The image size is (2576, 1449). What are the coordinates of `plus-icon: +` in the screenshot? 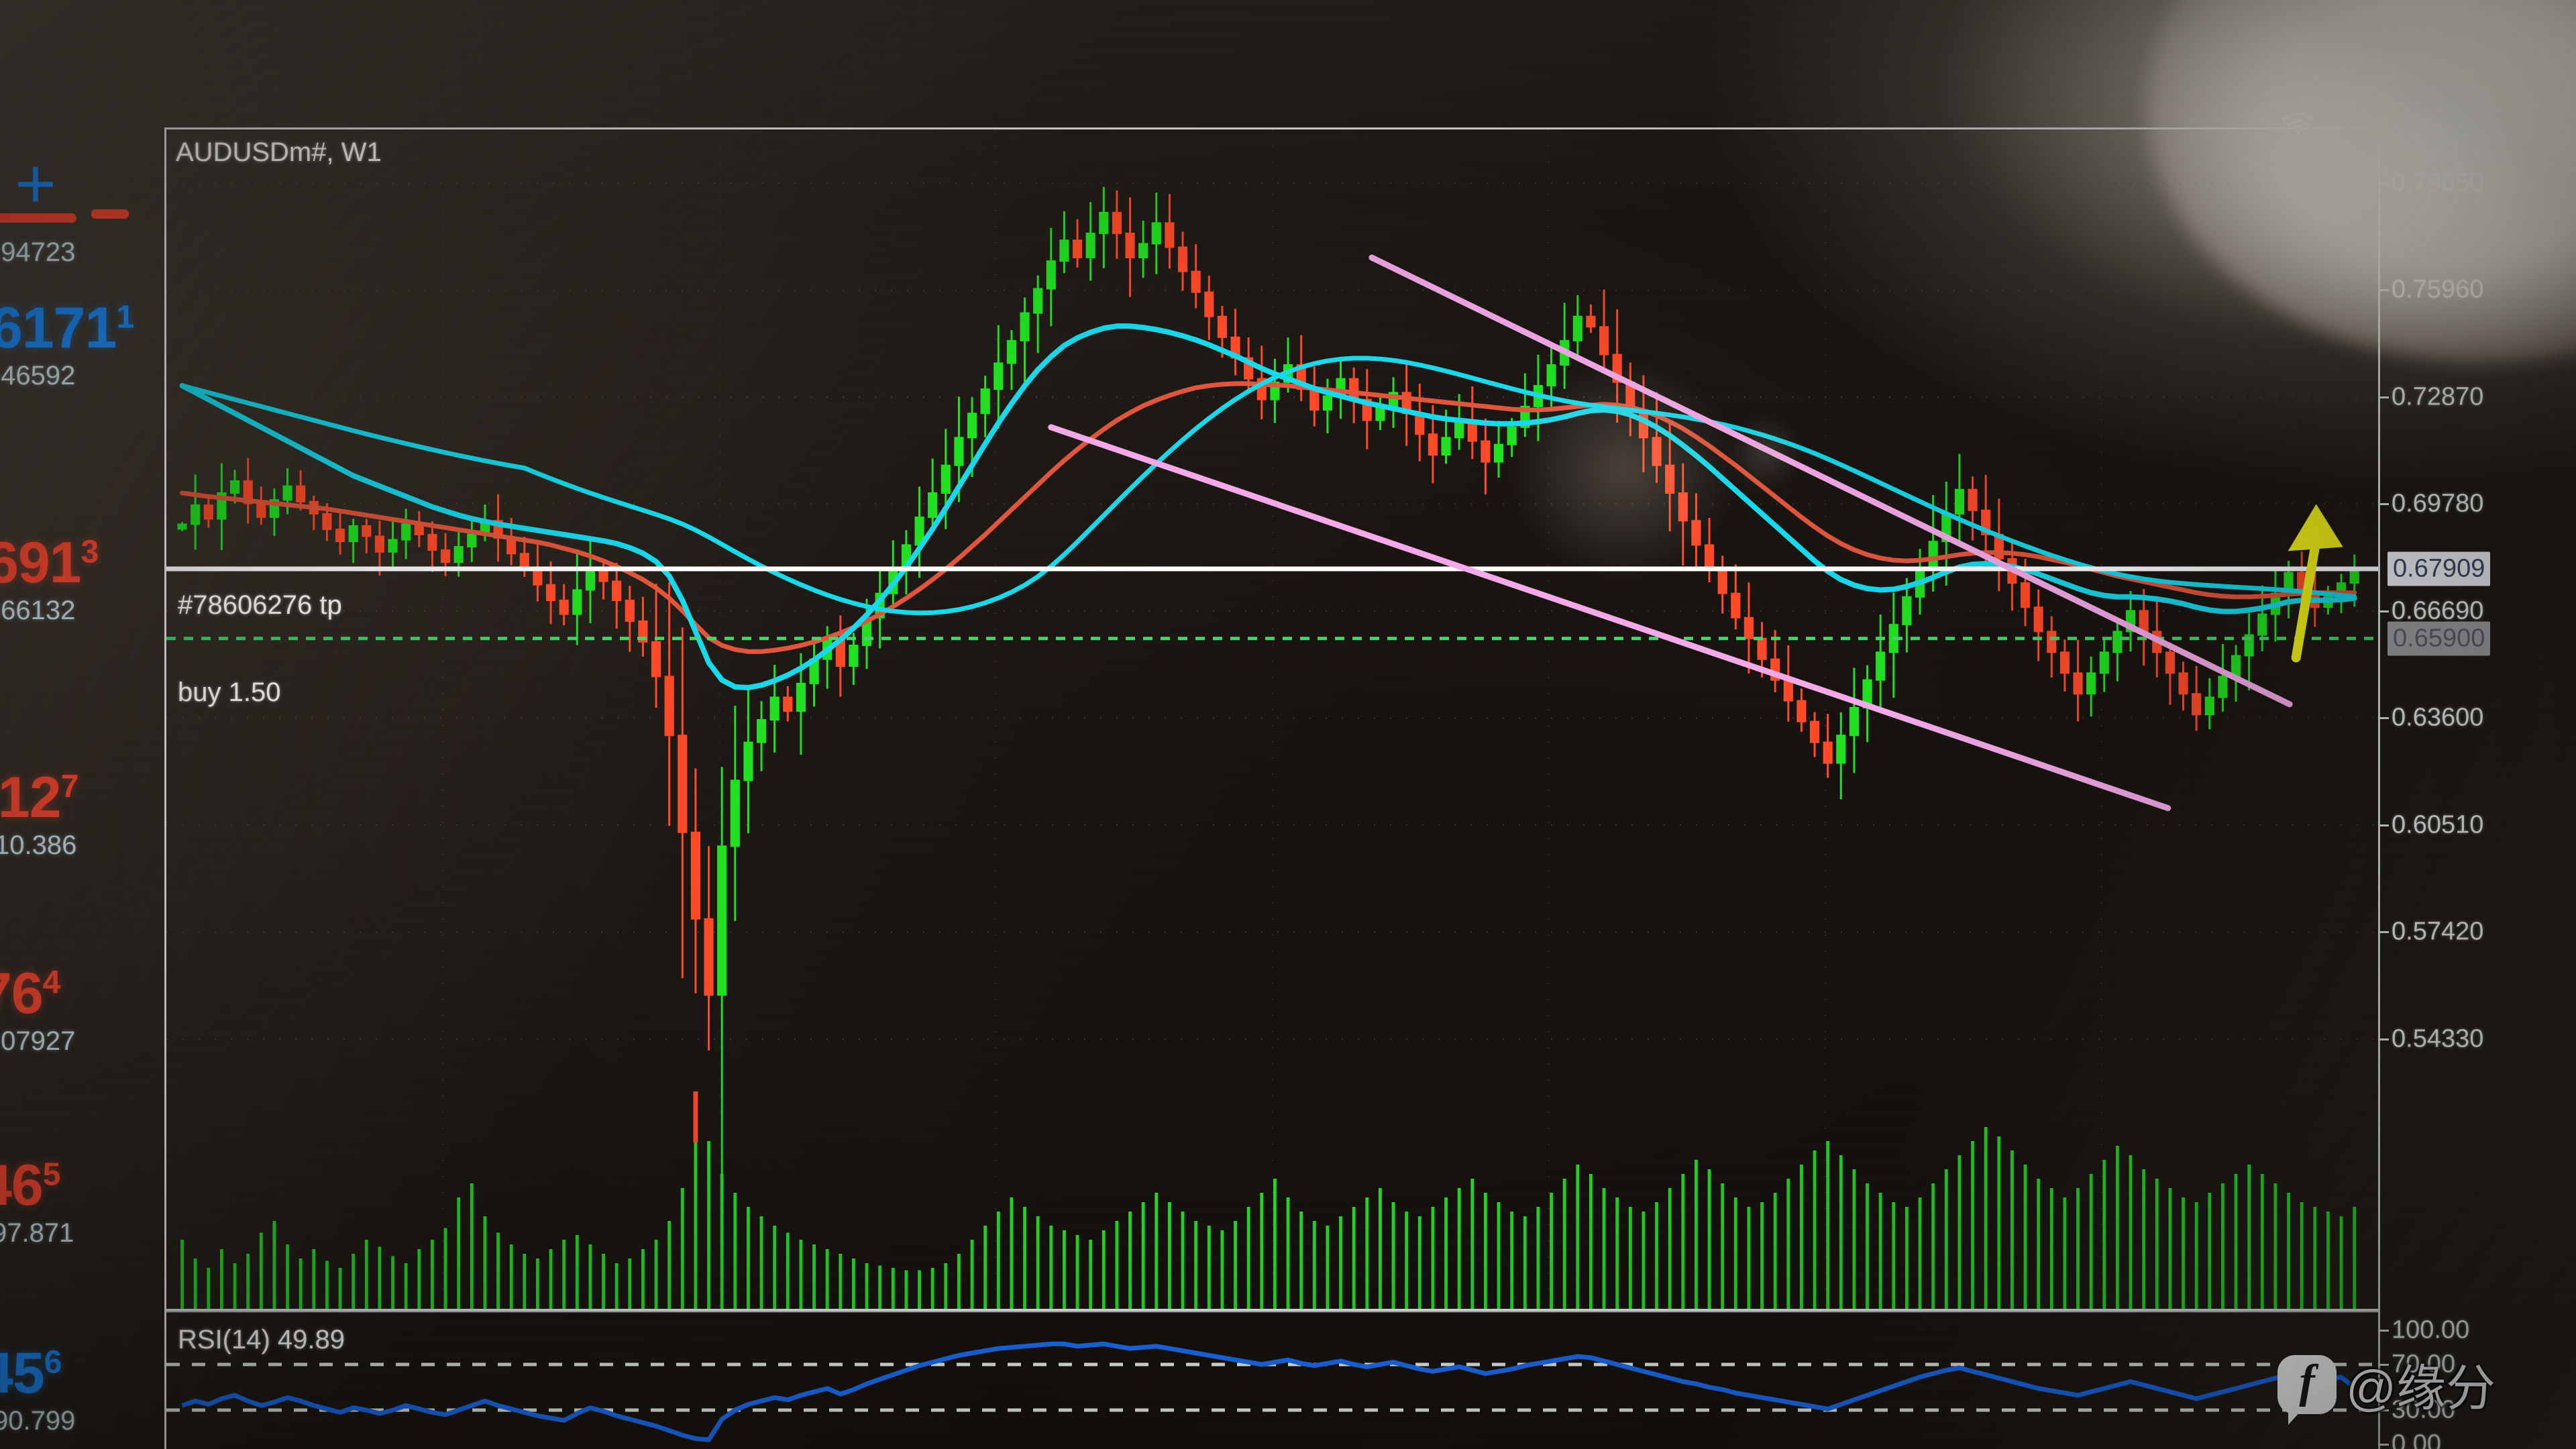 It's located at (35, 183).